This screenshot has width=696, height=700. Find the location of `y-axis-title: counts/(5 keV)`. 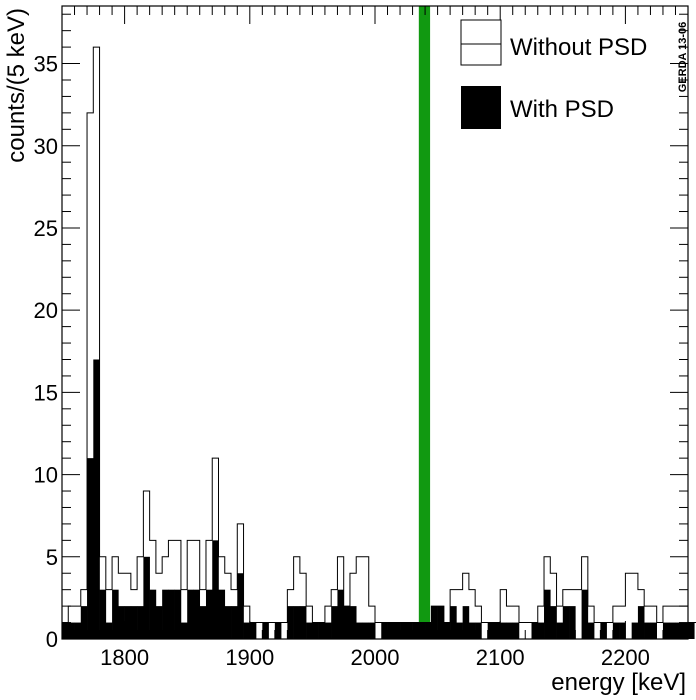

y-axis-title: counts/(5 keV) is located at coordinates (16, 85).